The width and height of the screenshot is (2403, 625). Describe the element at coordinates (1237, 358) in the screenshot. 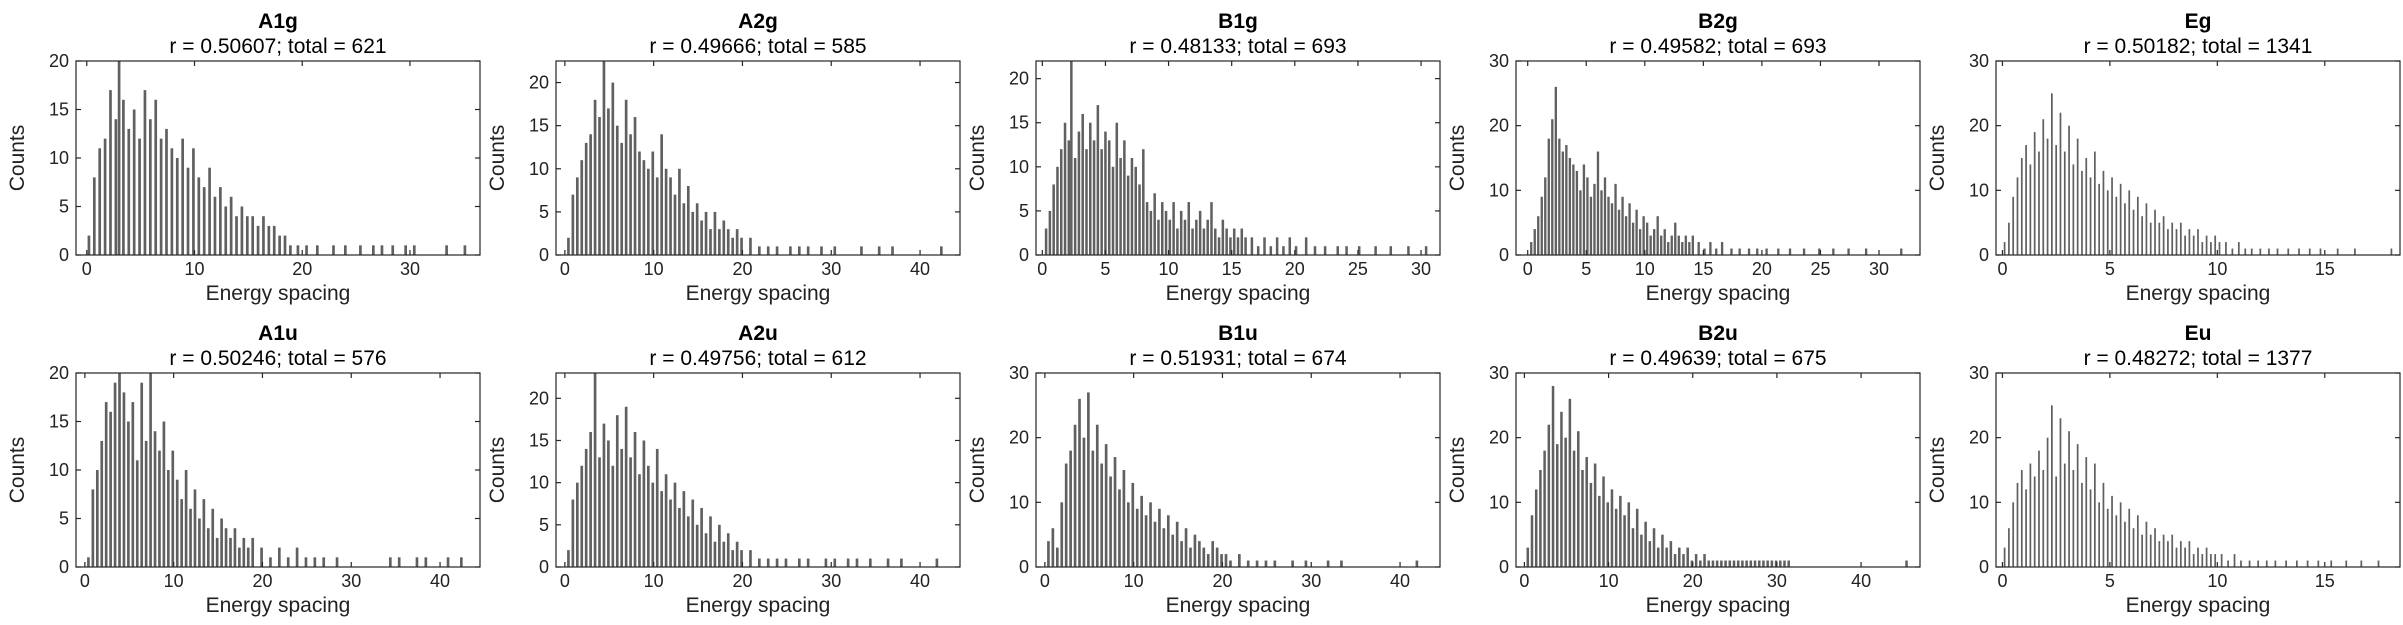

I see `subplot-subtitle: r = 0.51931; total = 674` at that location.